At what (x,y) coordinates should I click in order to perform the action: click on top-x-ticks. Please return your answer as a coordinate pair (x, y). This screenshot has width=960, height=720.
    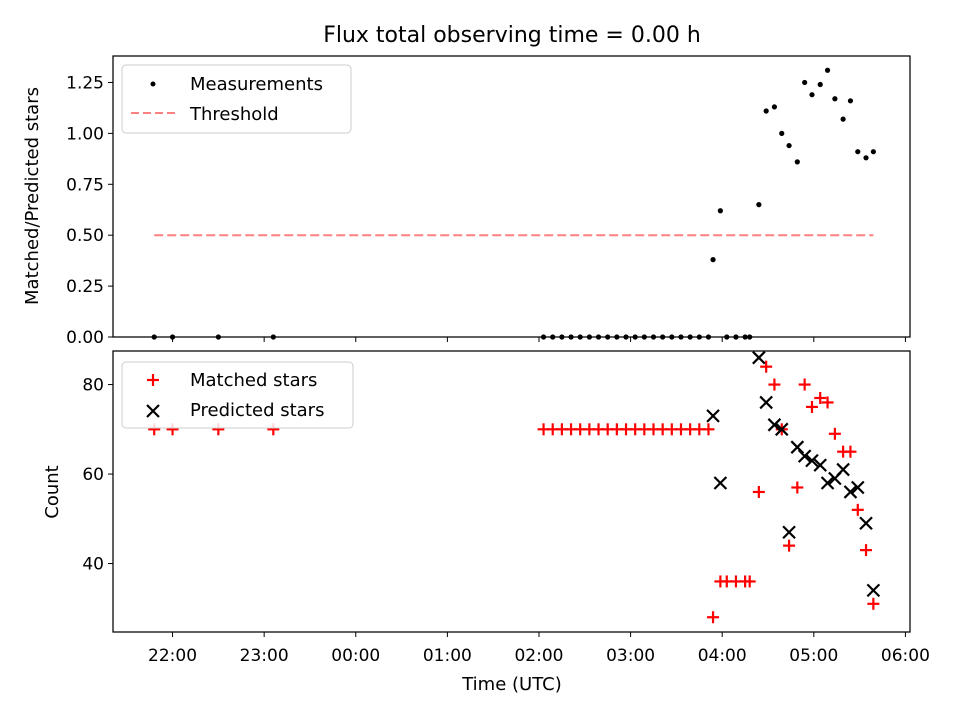
    Looking at the image, I should click on (539, 339).